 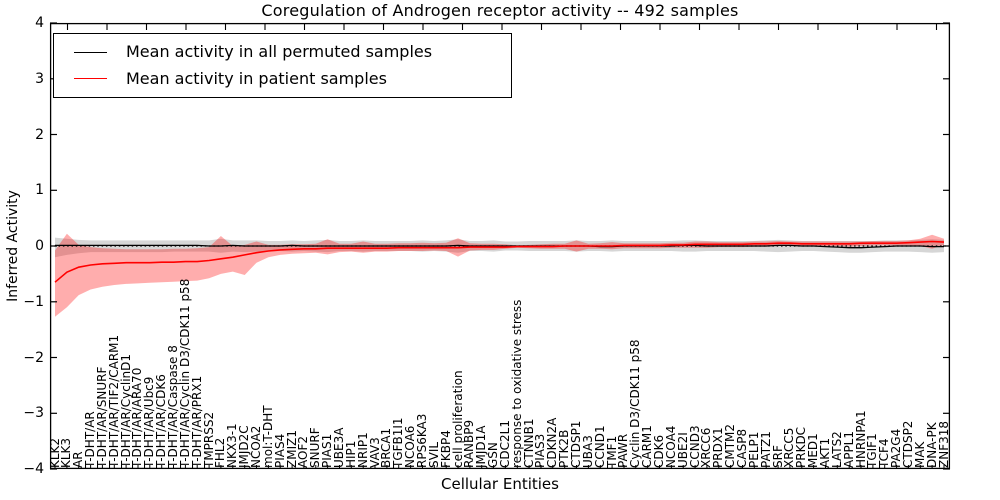 I want to click on legend-item-permuted: Mean activity in all permuted samples, so click(x=282, y=52).